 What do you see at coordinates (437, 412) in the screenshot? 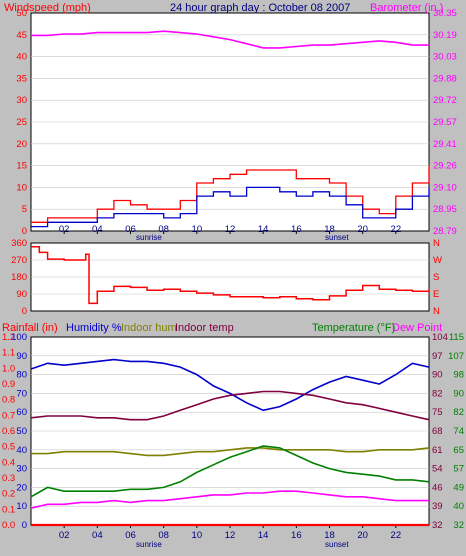
I see `temp-tick-label: 75` at bounding box center [437, 412].